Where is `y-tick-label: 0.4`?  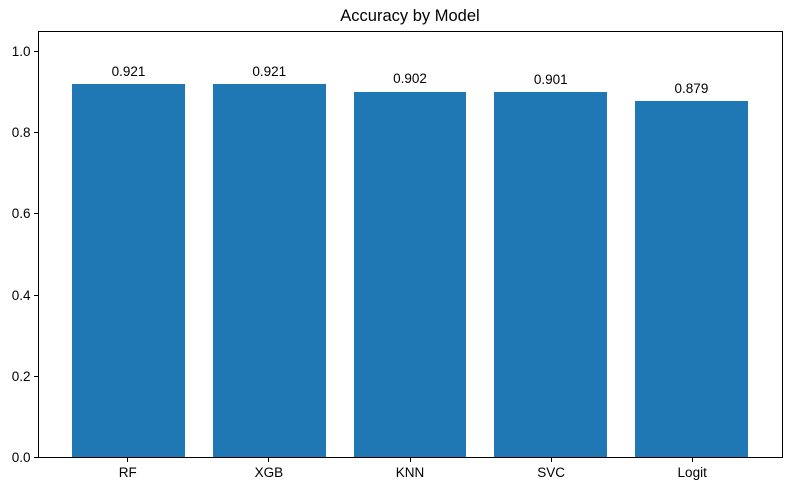
y-tick-label: 0.4 is located at coordinates (21, 295).